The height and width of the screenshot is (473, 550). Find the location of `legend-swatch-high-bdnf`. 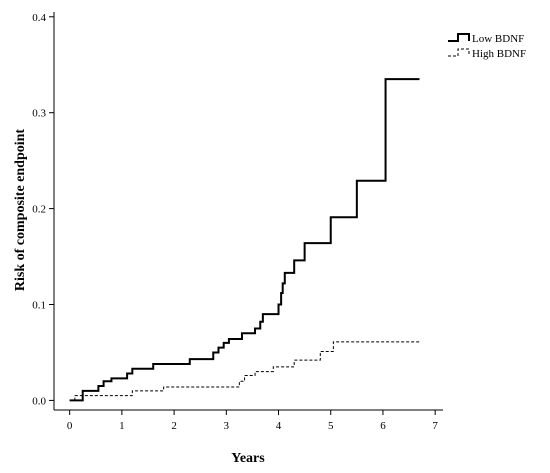

legend-swatch-high-bdnf is located at coordinates (459, 52).